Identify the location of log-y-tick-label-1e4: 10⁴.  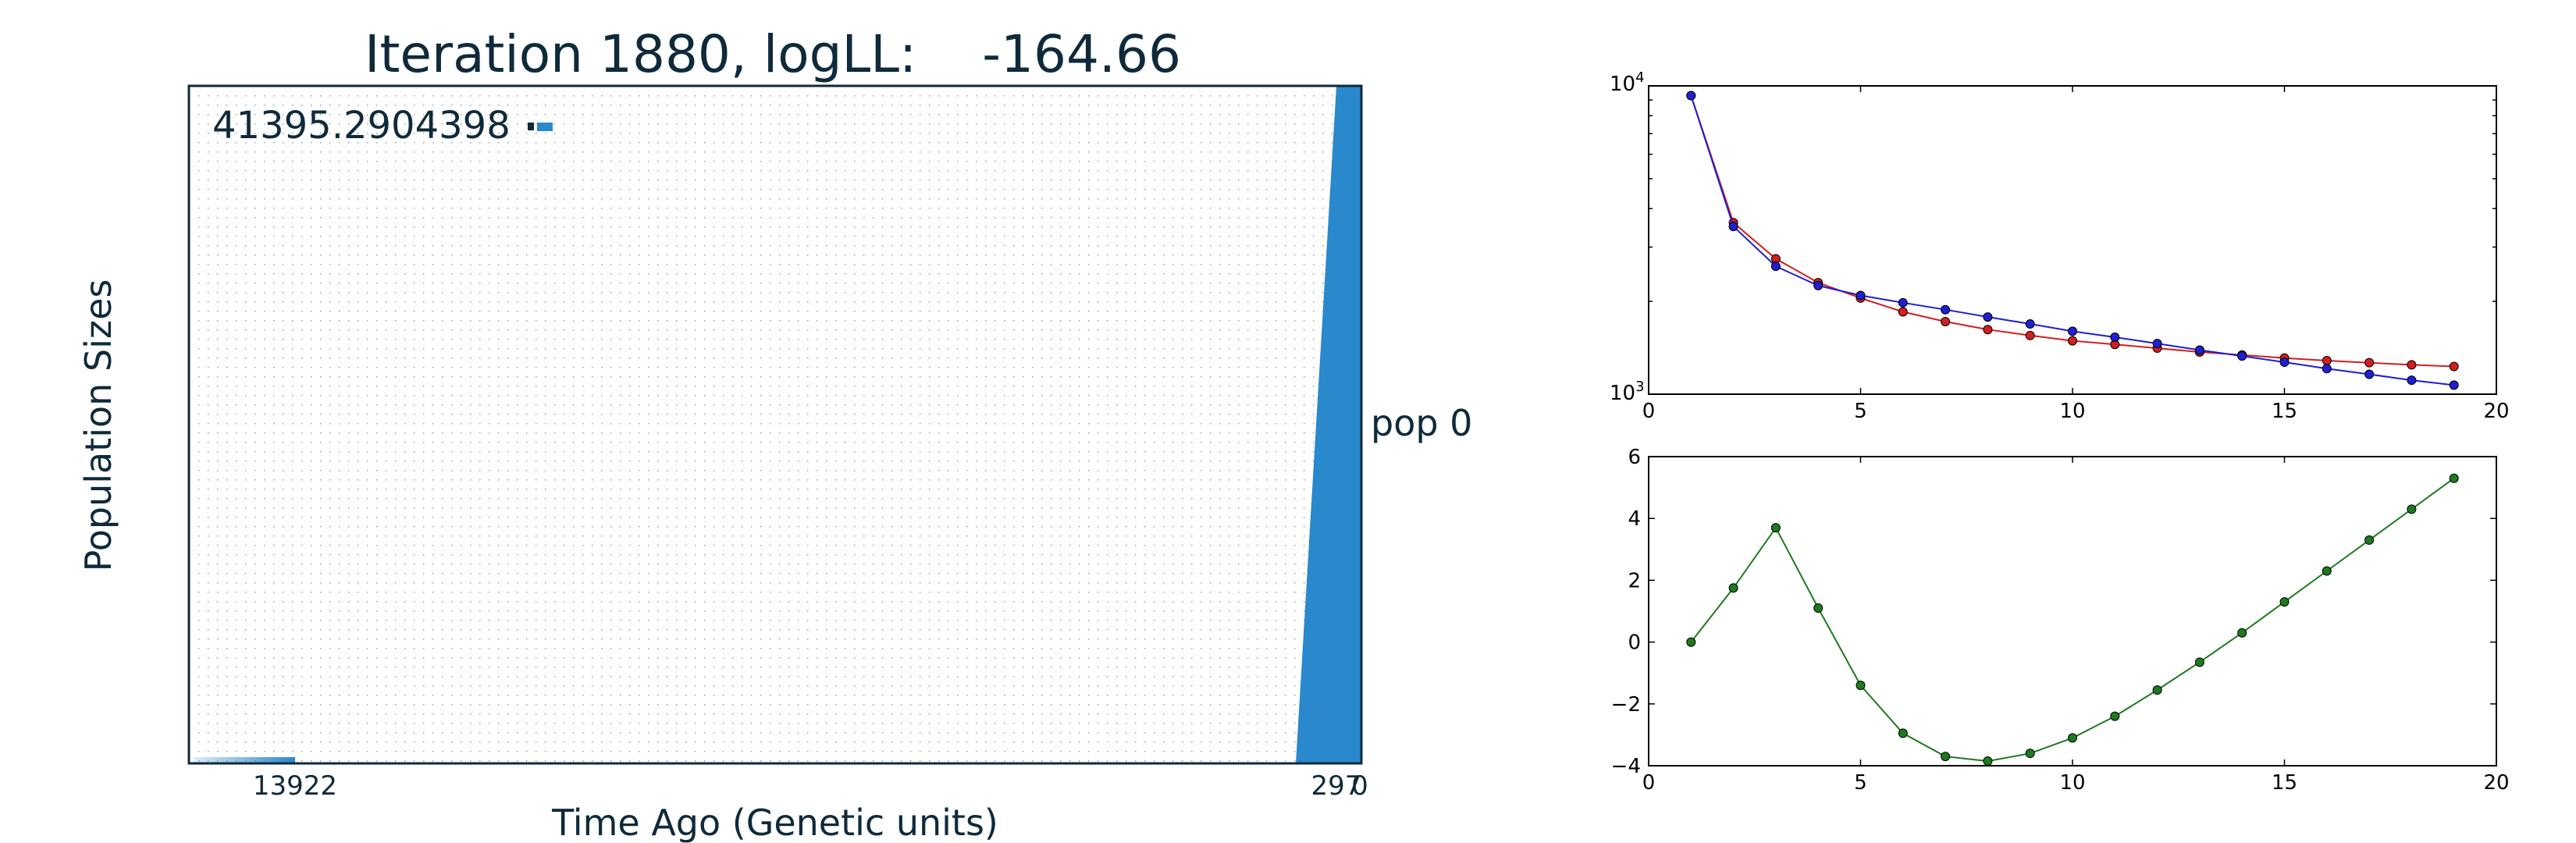
(1627, 82).